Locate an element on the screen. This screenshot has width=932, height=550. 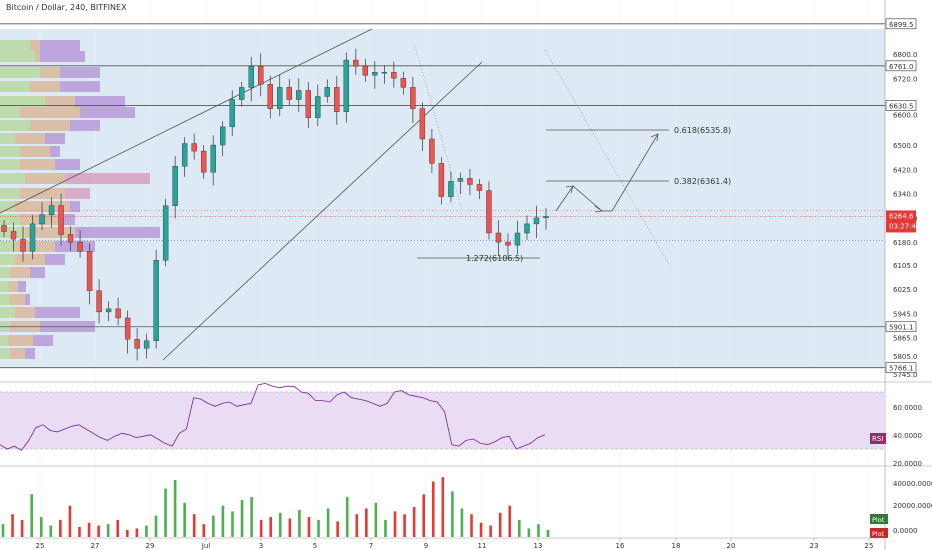
plot-badge-1-label: Plot is located at coordinates (878, 520).